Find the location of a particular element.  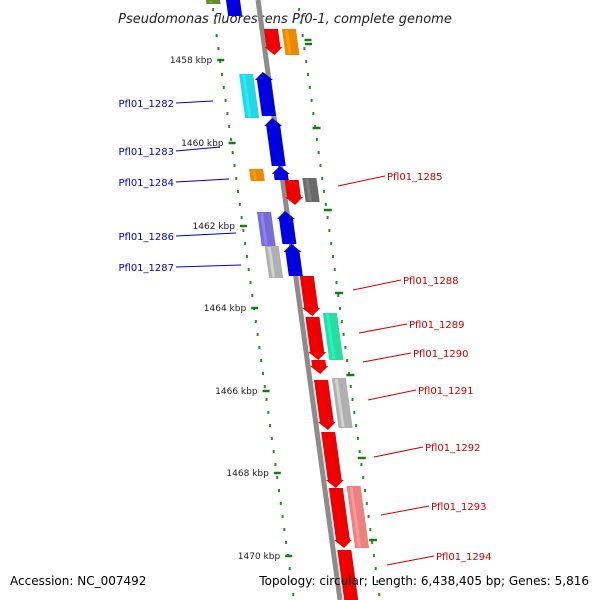

gene-label: Pfl01_1293 is located at coordinates (459, 507).